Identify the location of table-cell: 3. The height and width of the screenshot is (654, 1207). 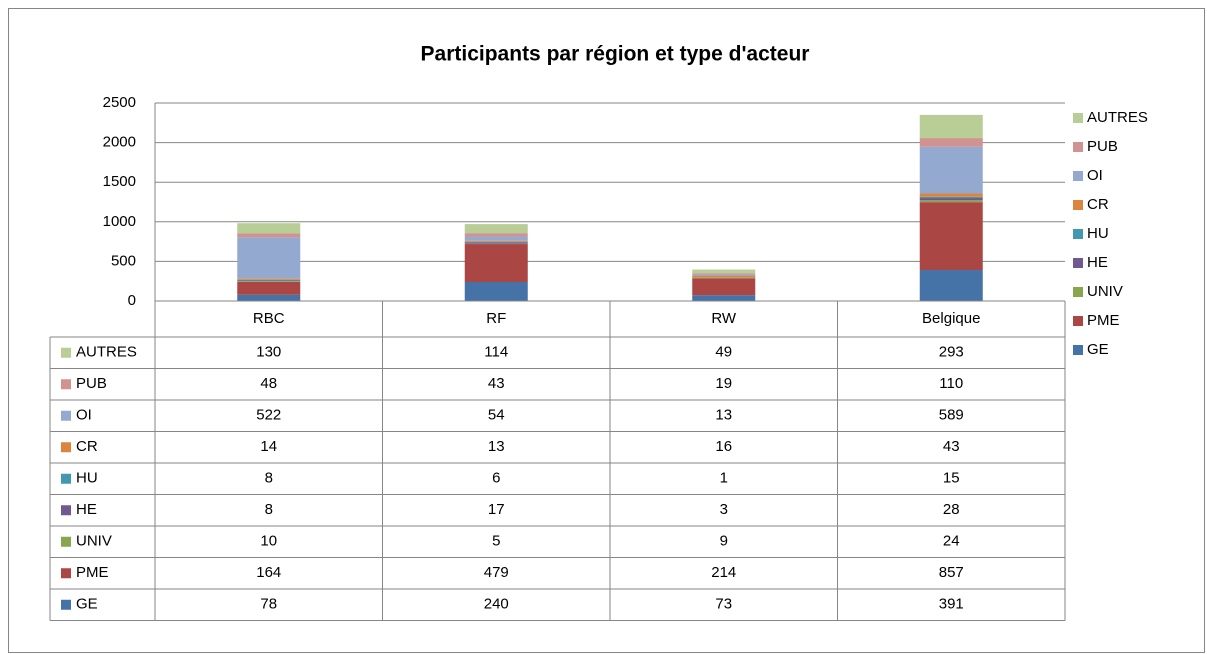
(724, 509).